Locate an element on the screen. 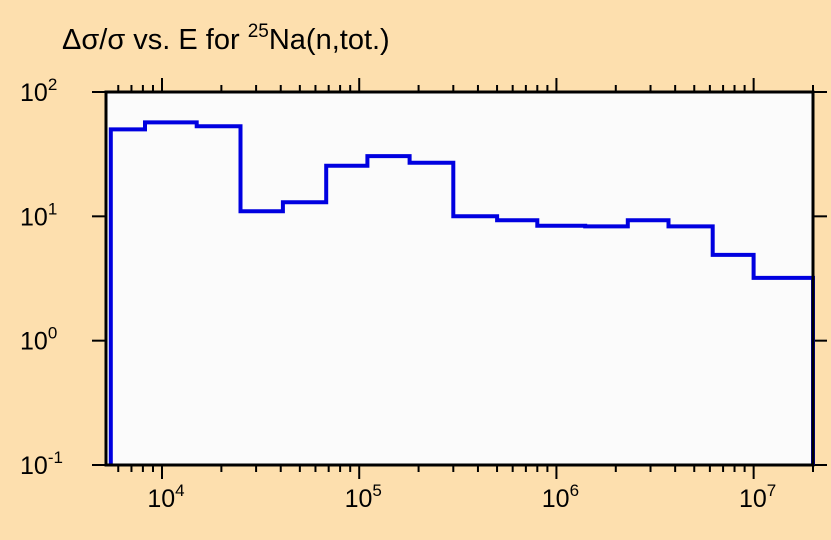 The image size is (831, 540). chart-title-suffix: Na(n,tot.) is located at coordinates (329, 40).